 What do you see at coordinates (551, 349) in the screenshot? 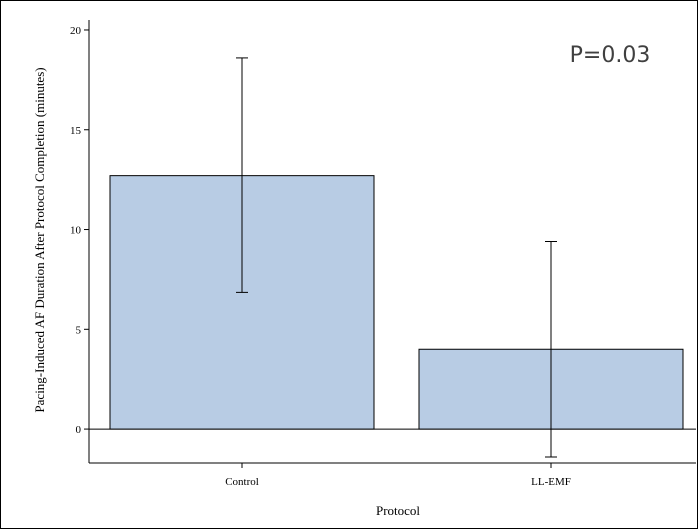
I see `error-bar-ll-emf` at bounding box center [551, 349].